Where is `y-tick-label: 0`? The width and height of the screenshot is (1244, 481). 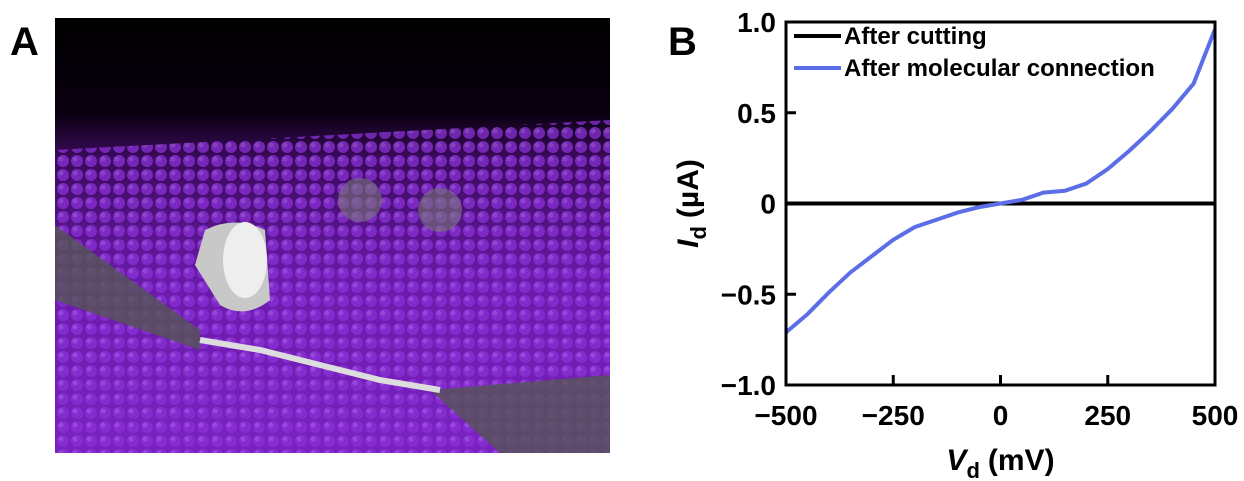
y-tick-label: 0 is located at coordinates (768, 204).